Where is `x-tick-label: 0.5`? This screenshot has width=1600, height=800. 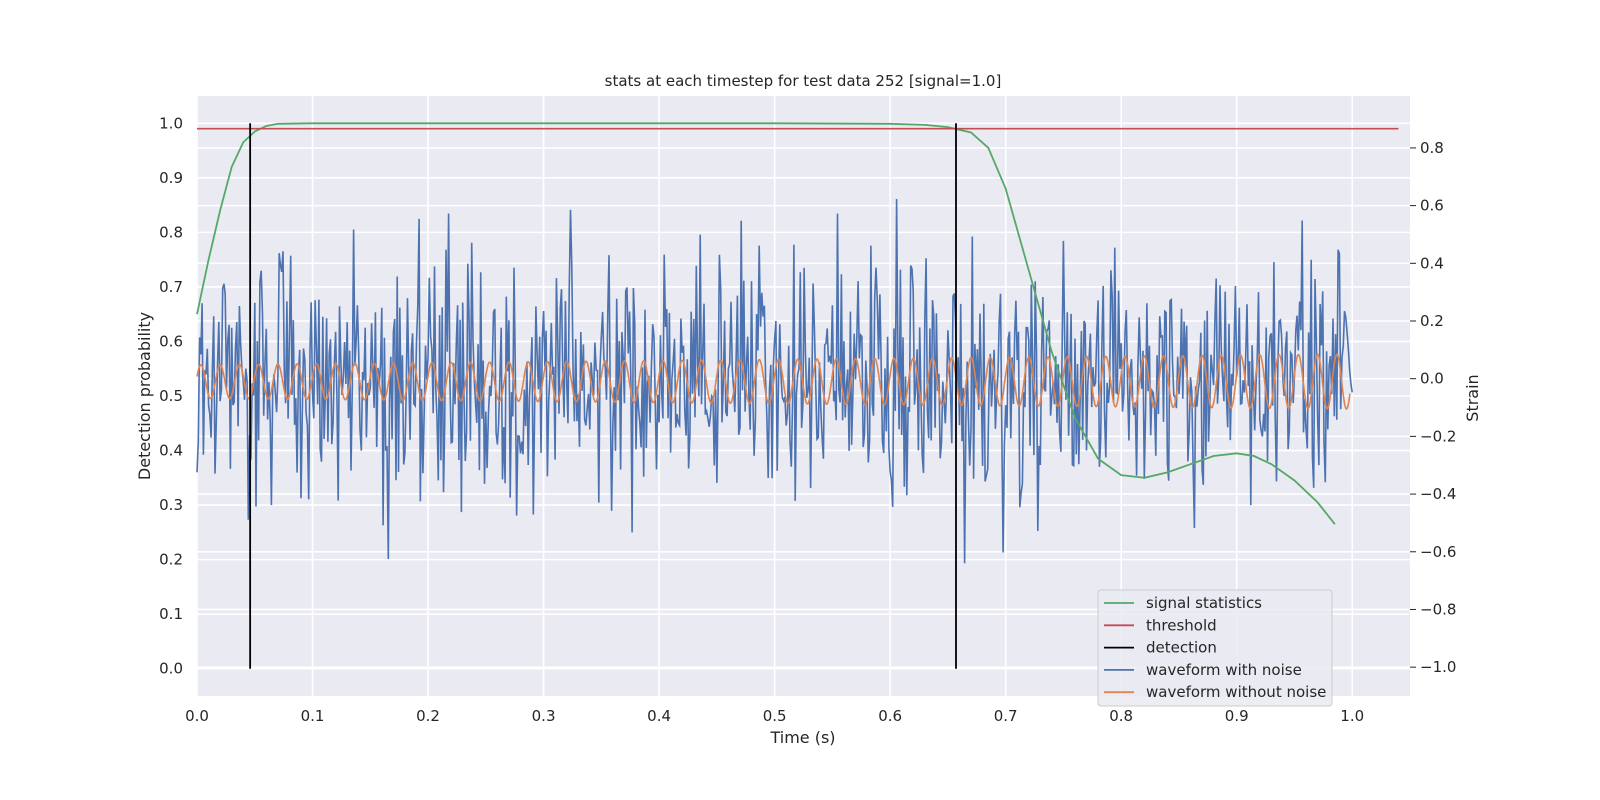
x-tick-label: 0.5 is located at coordinates (775, 716).